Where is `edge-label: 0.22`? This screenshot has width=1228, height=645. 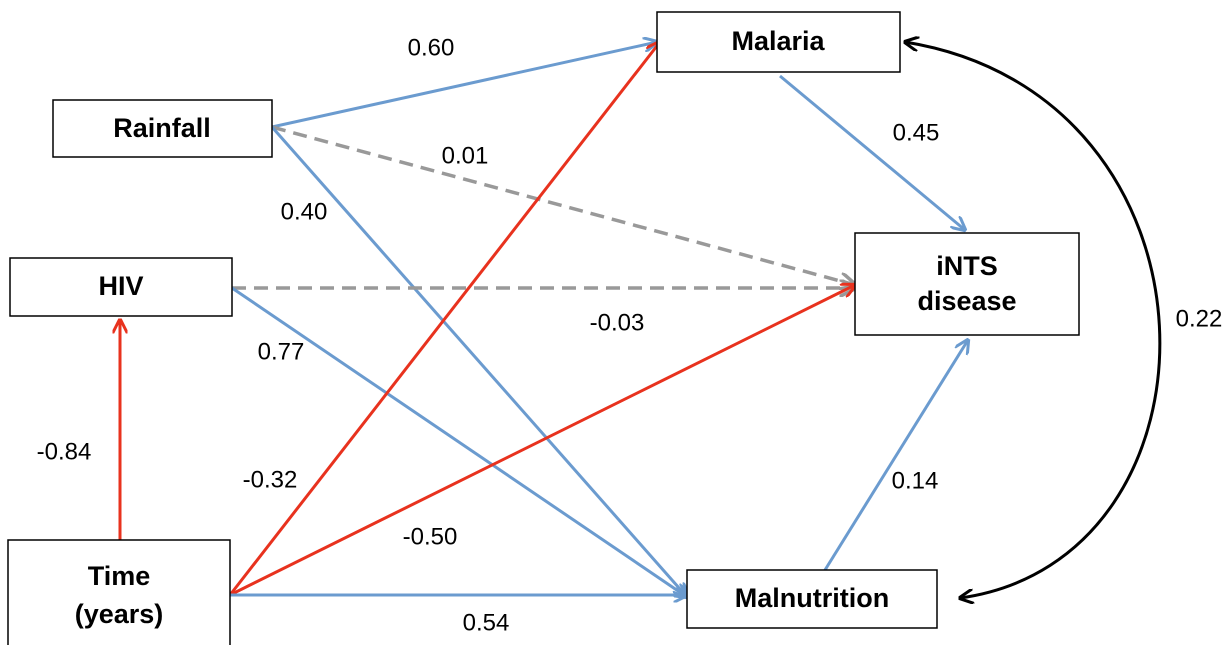 edge-label: 0.22 is located at coordinates (1199, 318).